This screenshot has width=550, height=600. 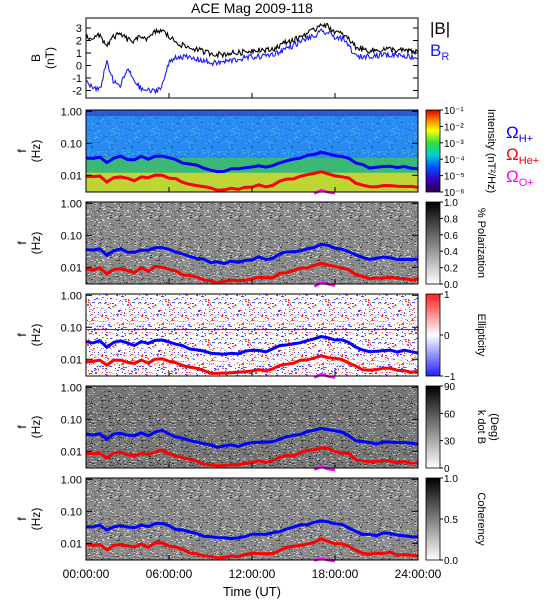 I want to click on legend-he-plus: ΩHe+, so click(x=522, y=156).